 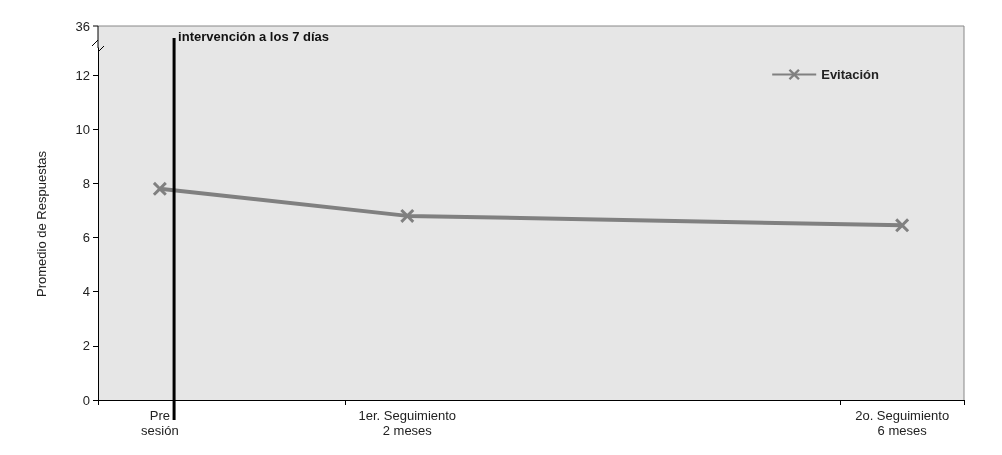 I want to click on x-tick-label: 1er. Seguimiento 2 meses, so click(x=407, y=423).